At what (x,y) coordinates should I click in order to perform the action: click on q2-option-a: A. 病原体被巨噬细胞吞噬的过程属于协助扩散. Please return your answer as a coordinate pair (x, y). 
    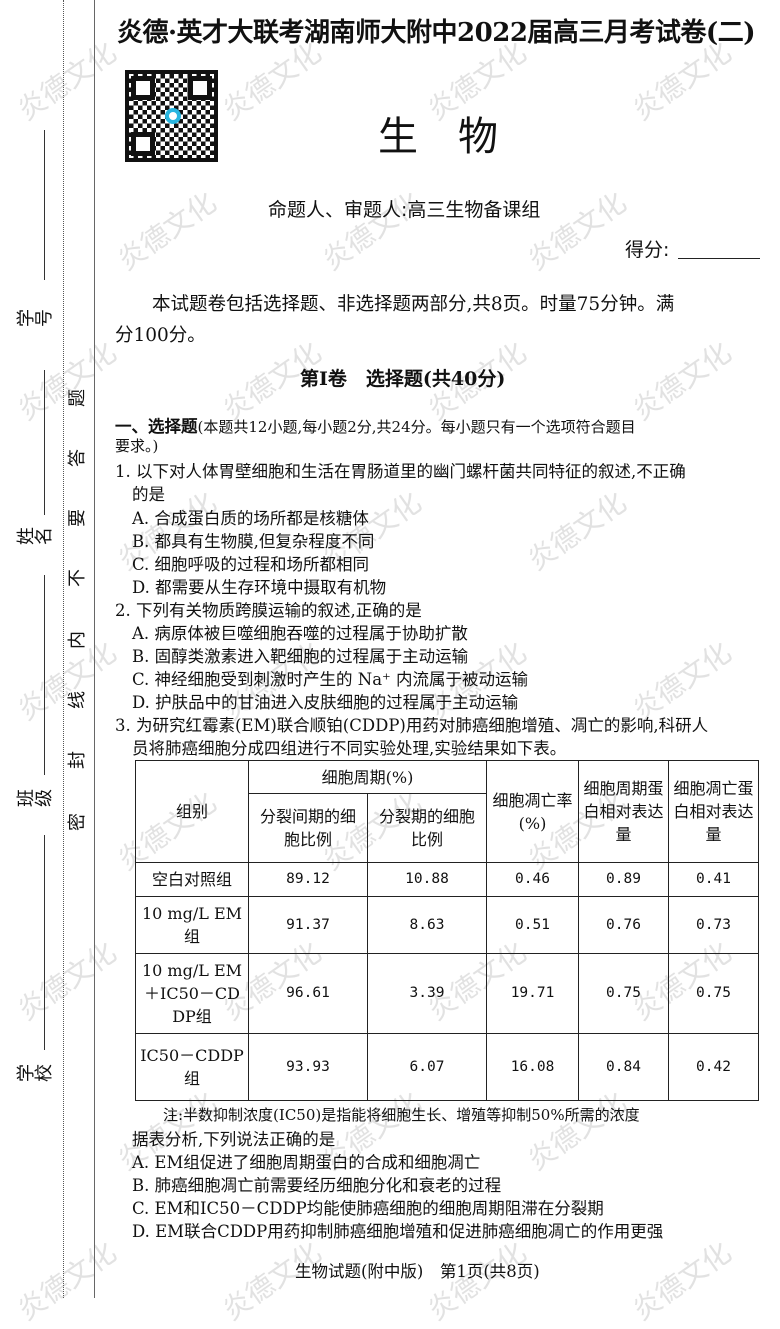
    Looking at the image, I should click on (300, 633).